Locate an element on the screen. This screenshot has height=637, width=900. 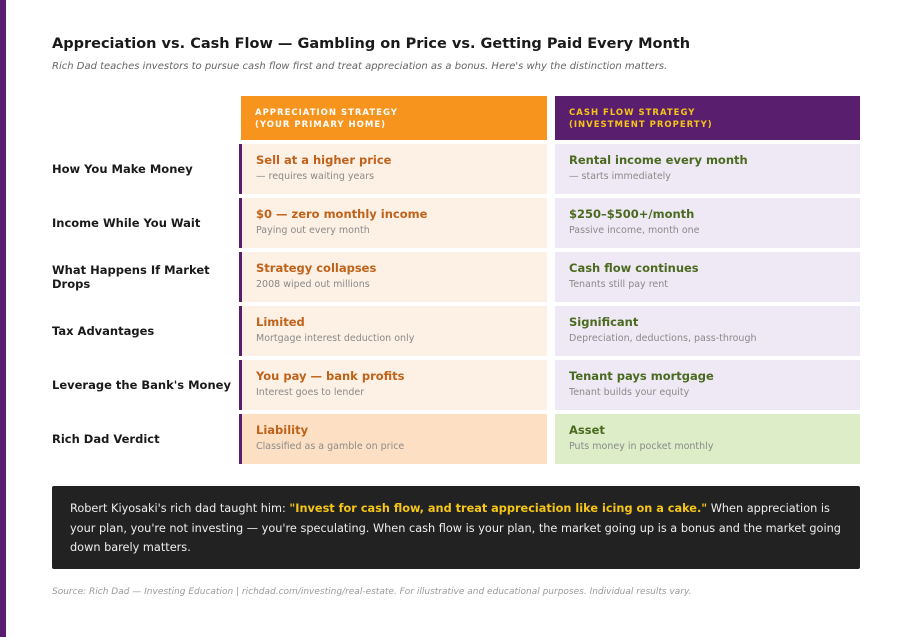
cell-main: $250–$500+/month is located at coordinates (632, 214).